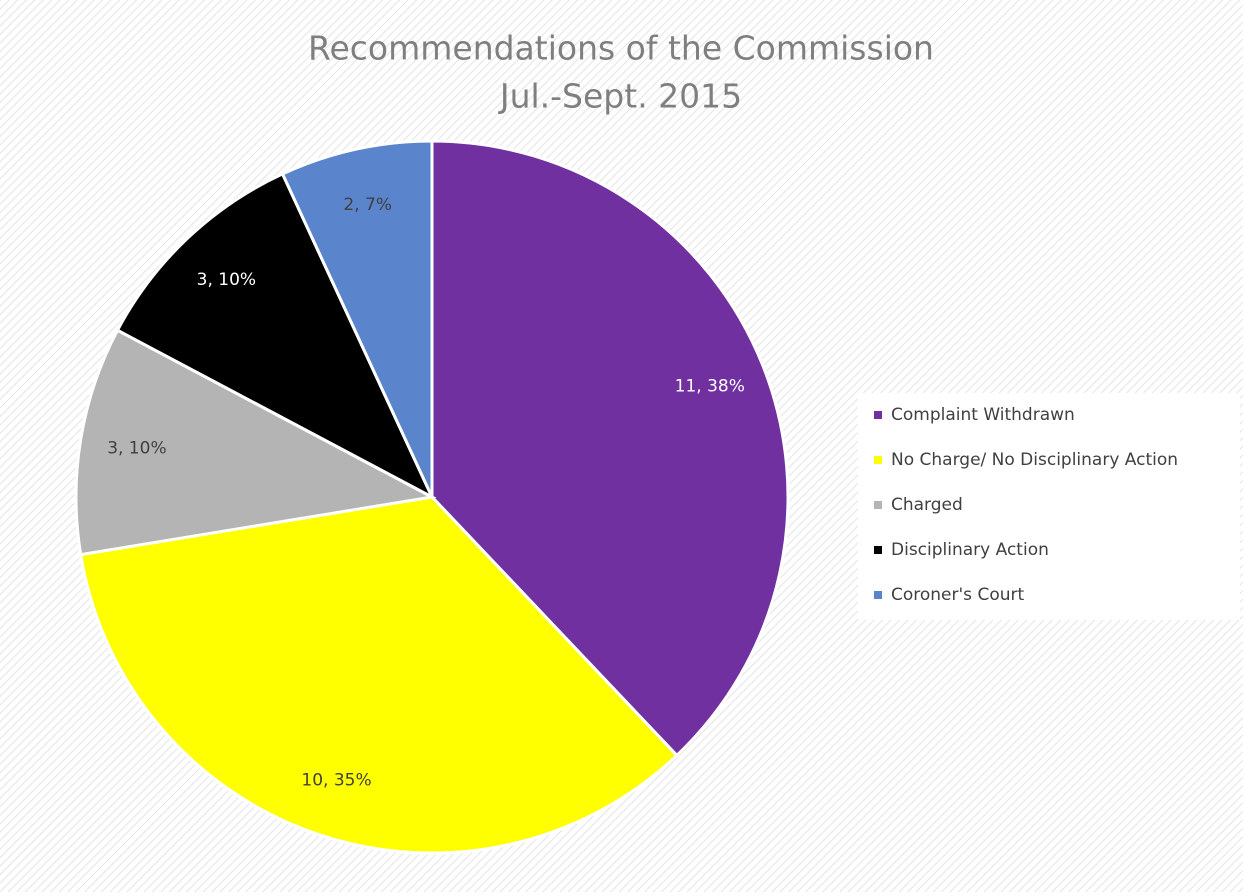 The width and height of the screenshot is (1243, 896). I want to click on legend-label: Disciplinary Action, so click(970, 550).